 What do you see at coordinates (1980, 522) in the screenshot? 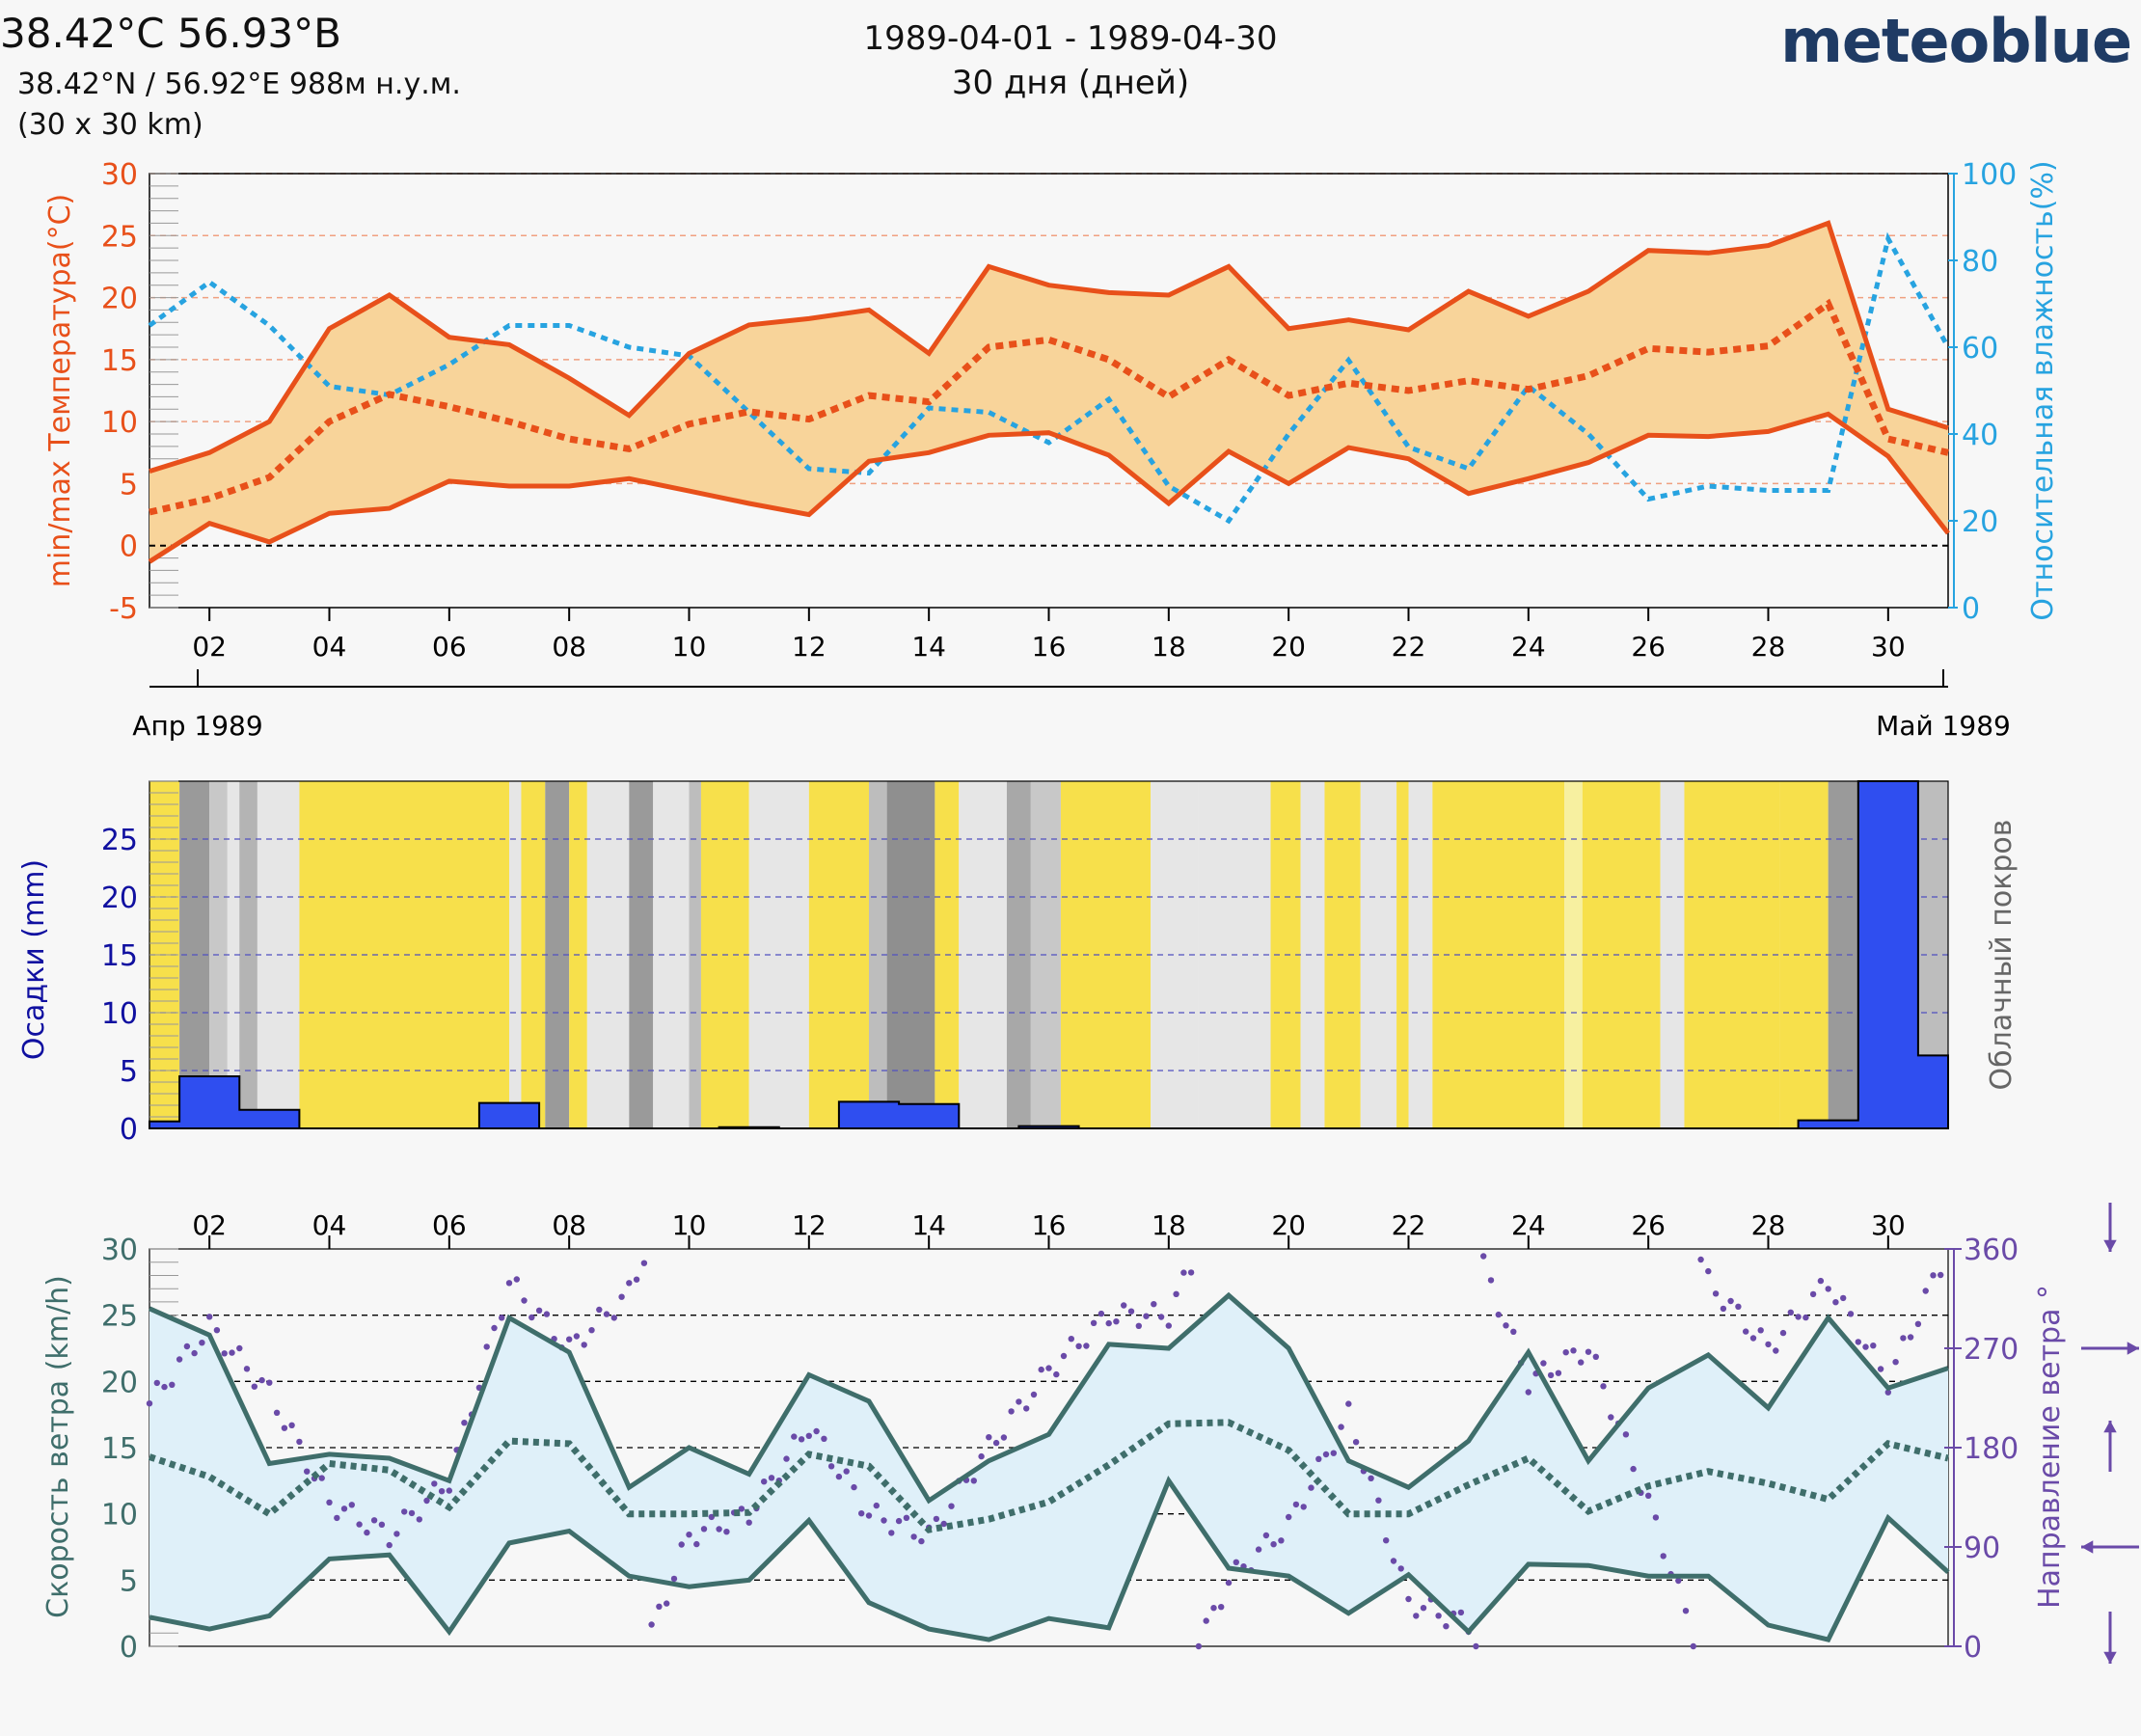
I see `humidity-tick-label: 20` at bounding box center [1980, 522].